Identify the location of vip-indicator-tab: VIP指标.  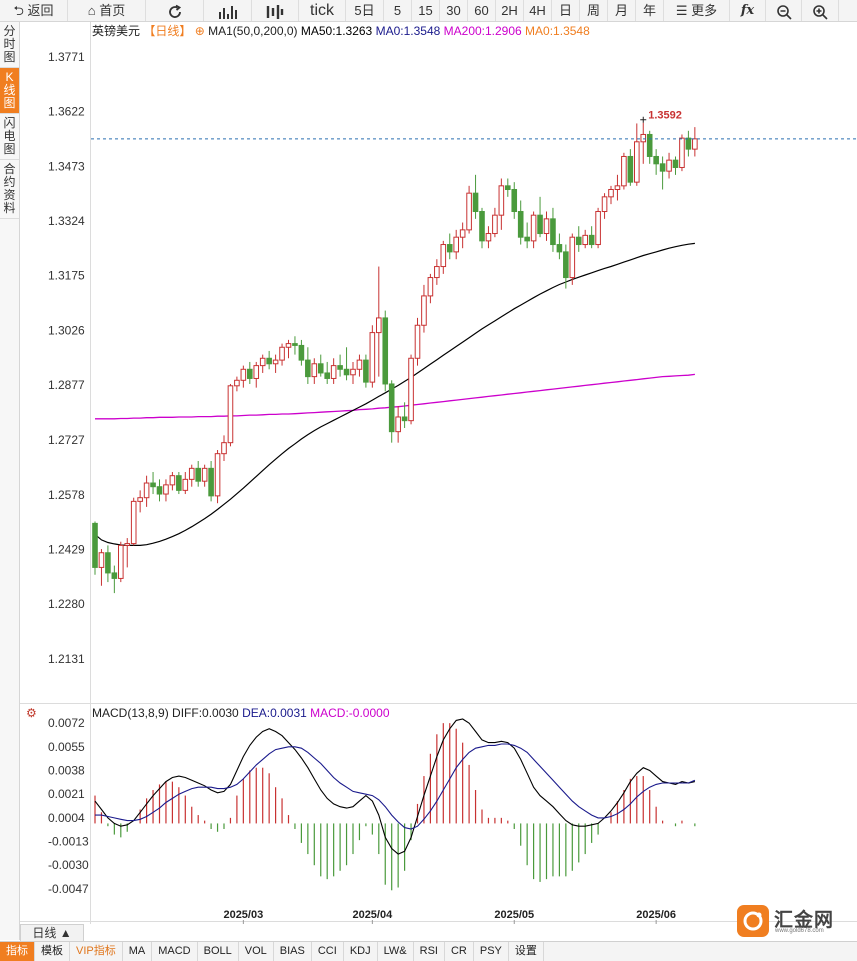
(96, 951).